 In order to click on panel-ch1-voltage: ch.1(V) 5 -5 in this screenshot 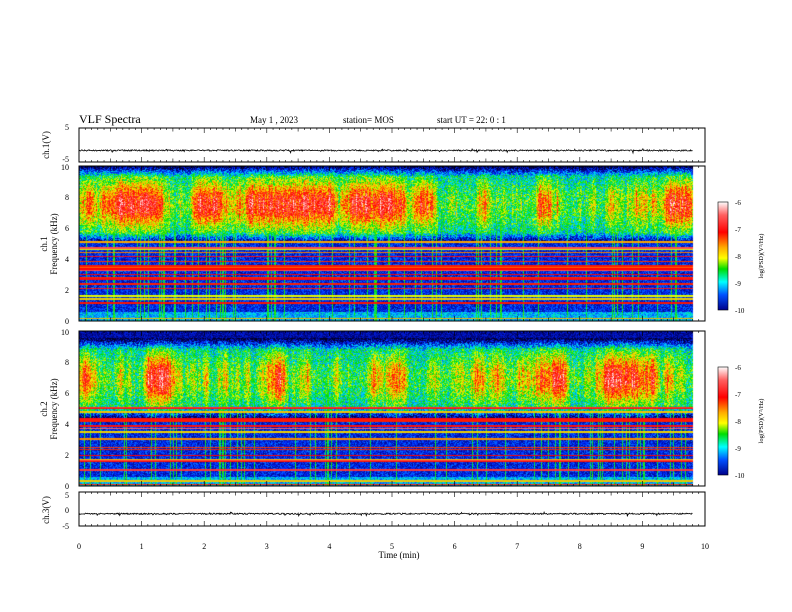, I will do `click(373, 143)`.